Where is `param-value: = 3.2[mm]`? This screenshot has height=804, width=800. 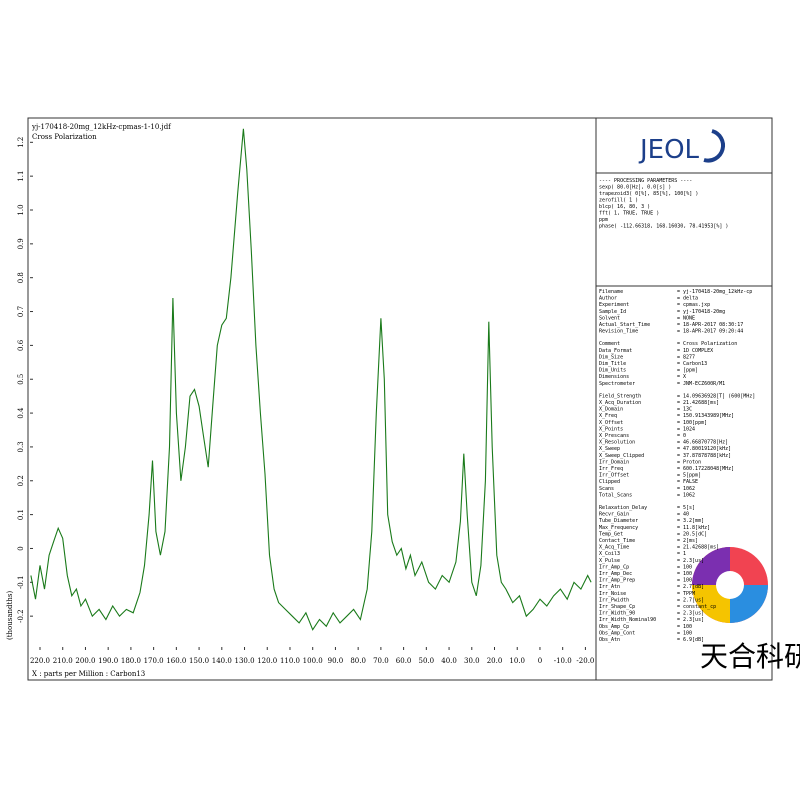
param-value: = 3.2[mm] is located at coordinates (690, 521).